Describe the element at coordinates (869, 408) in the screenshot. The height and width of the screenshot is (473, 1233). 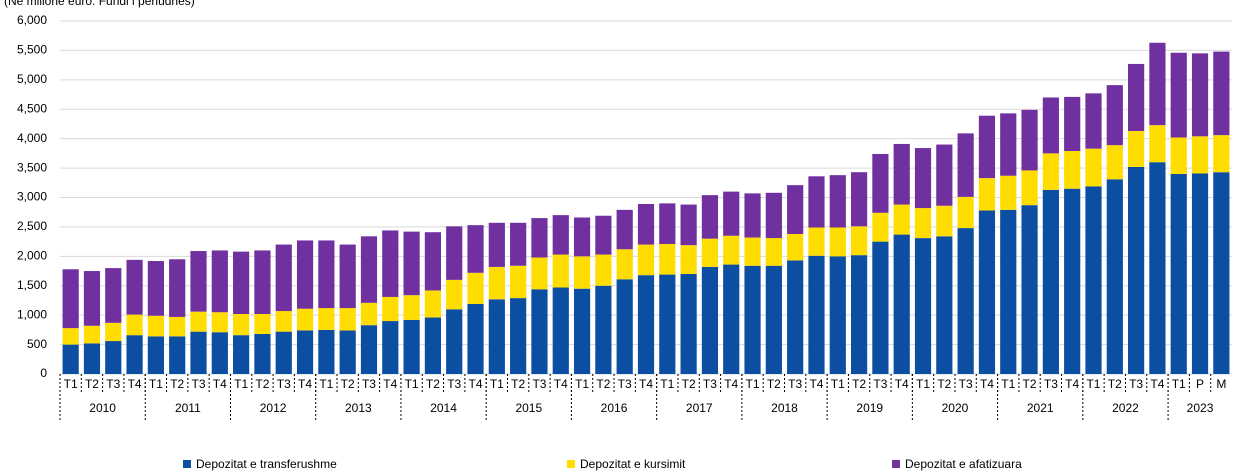
I see `group-label: 2019` at that location.